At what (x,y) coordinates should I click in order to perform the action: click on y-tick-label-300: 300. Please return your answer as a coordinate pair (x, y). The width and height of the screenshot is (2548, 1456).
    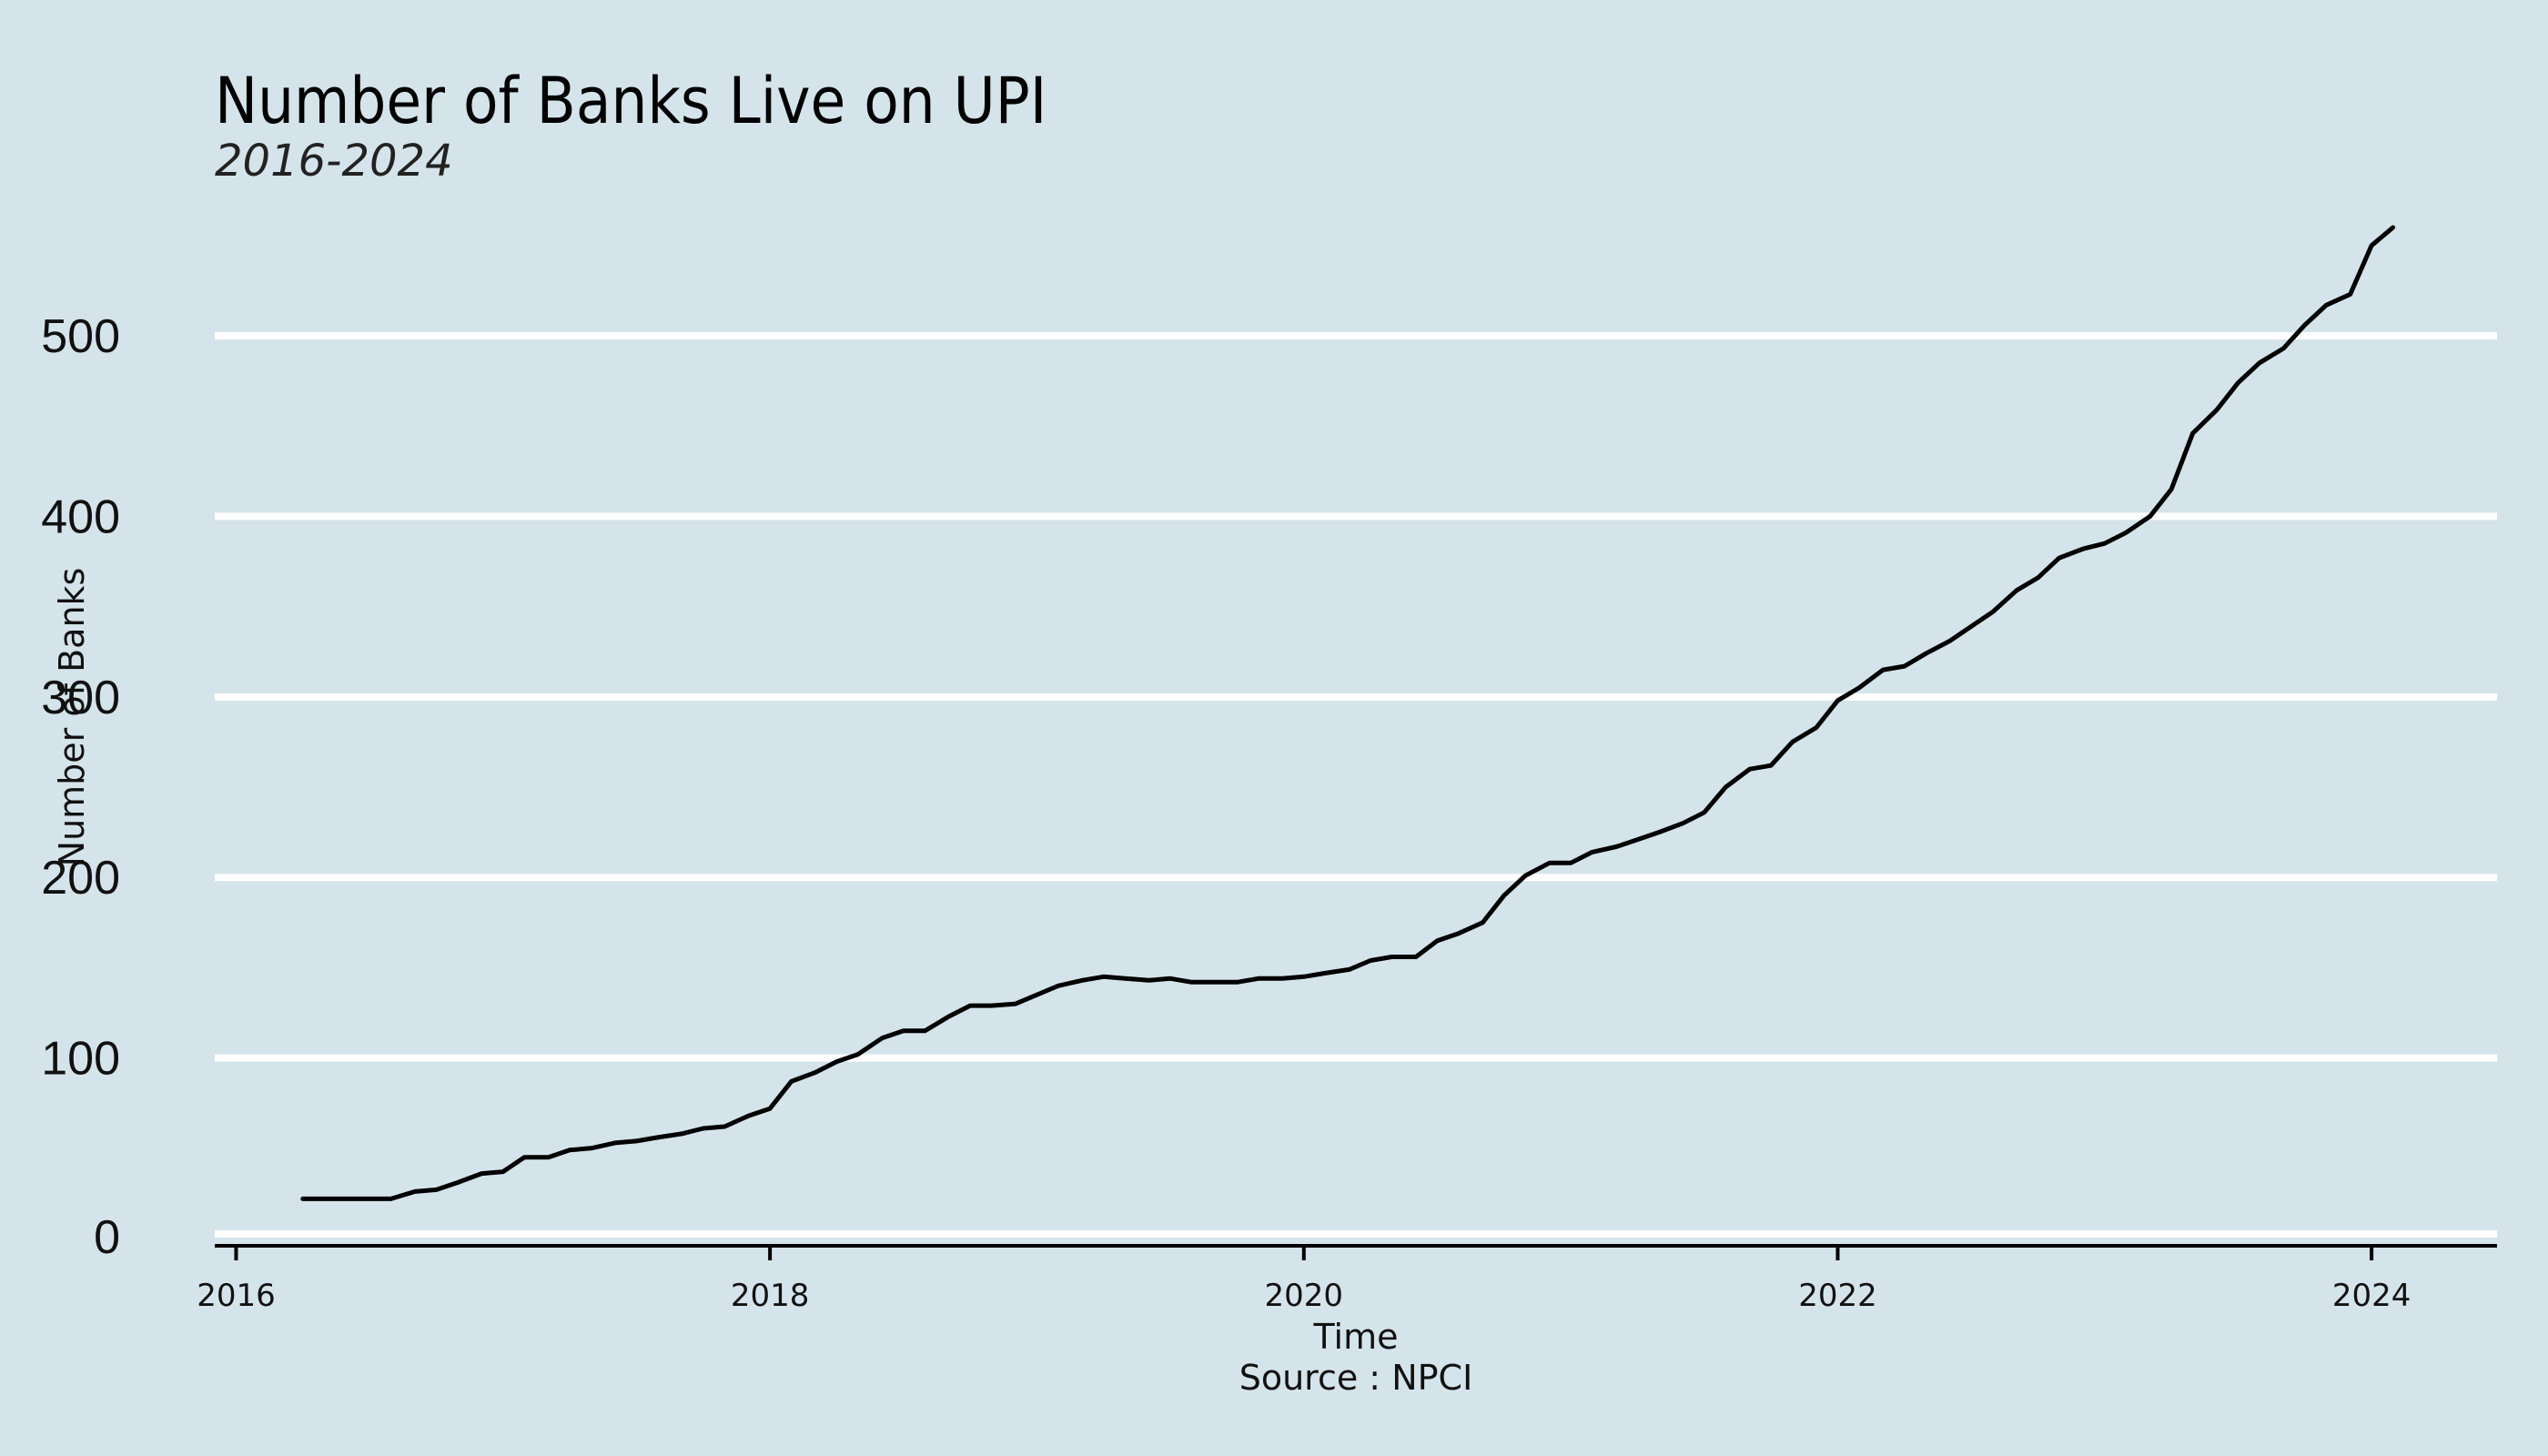
    Looking at the image, I should click on (81, 698).